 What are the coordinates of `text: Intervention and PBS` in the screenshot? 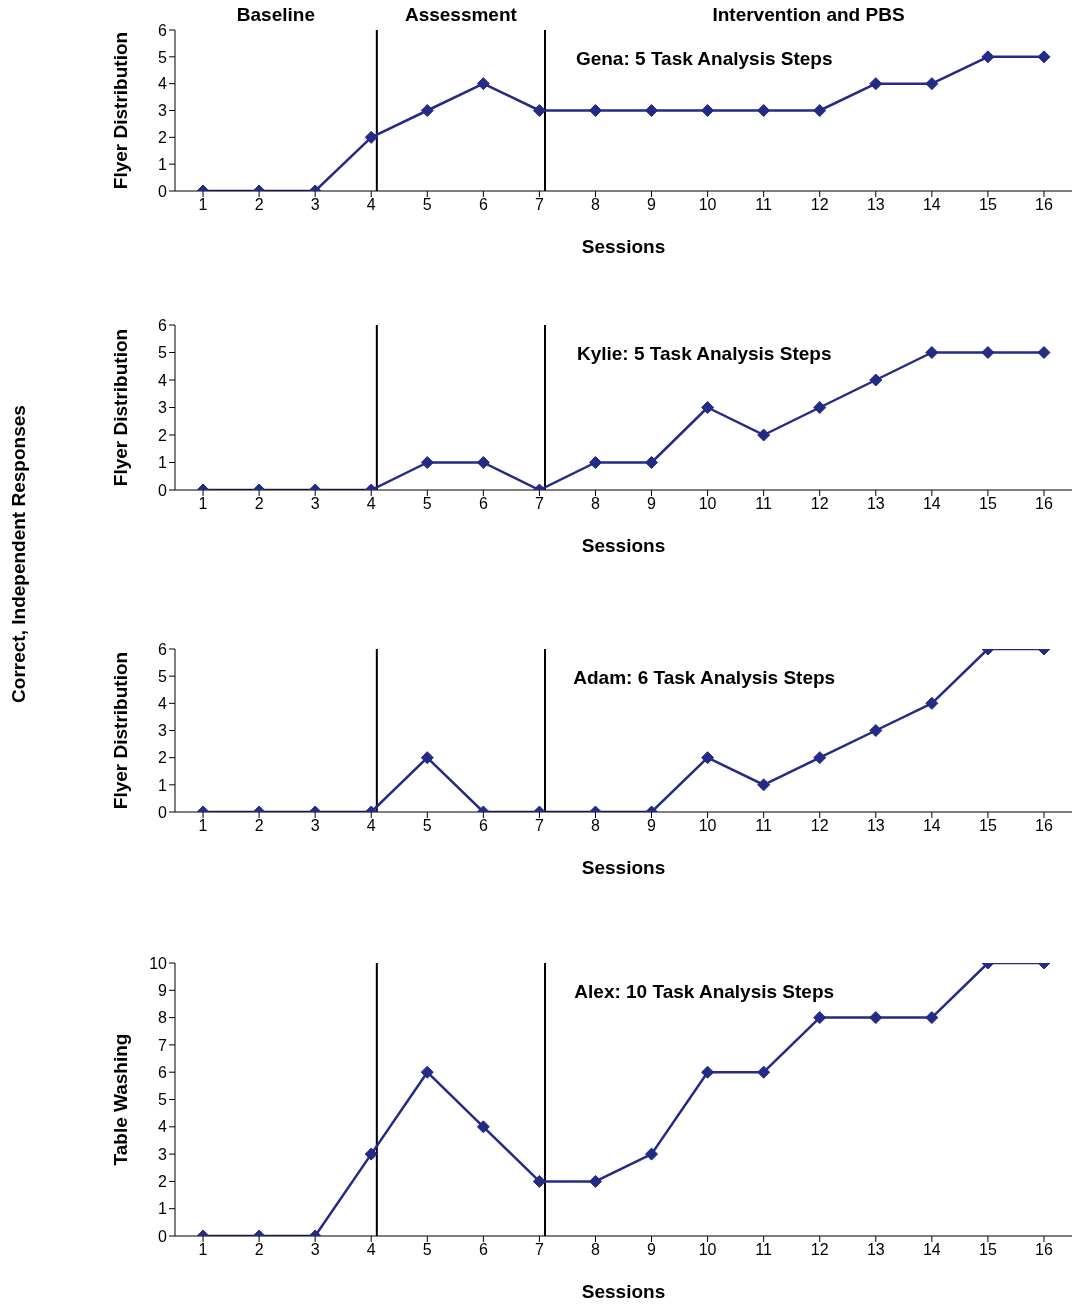 It's located at (808, 15).